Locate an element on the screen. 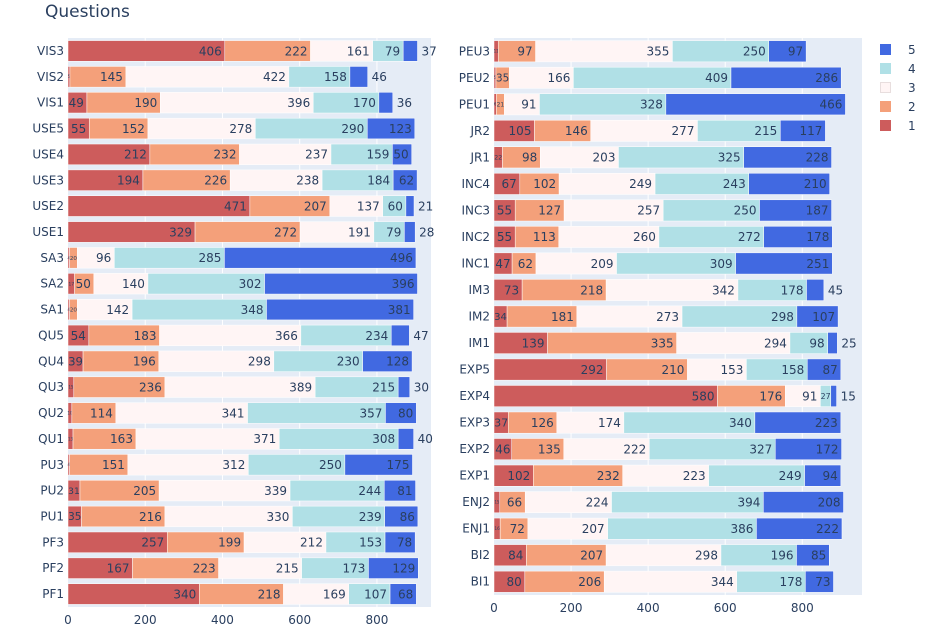  data-label: 62 is located at coordinates (406, 181).